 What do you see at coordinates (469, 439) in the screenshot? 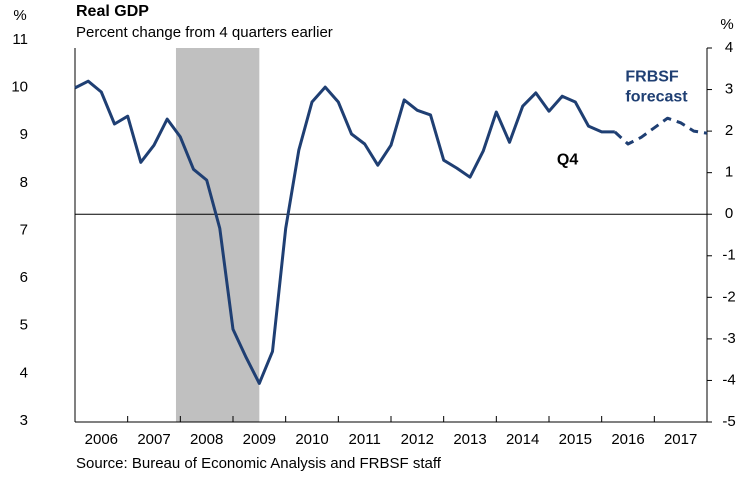
I see `x-tick-label: 2013` at bounding box center [469, 439].